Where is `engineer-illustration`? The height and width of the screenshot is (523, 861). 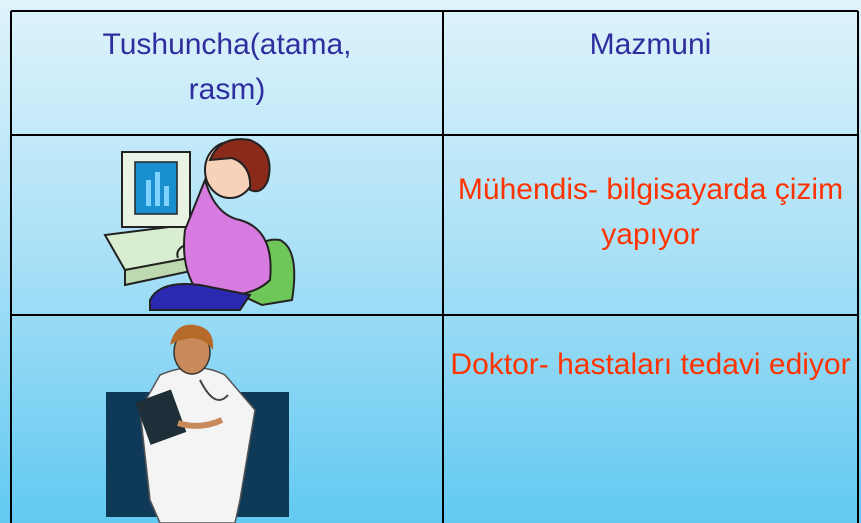 engineer-illustration is located at coordinates (199, 224).